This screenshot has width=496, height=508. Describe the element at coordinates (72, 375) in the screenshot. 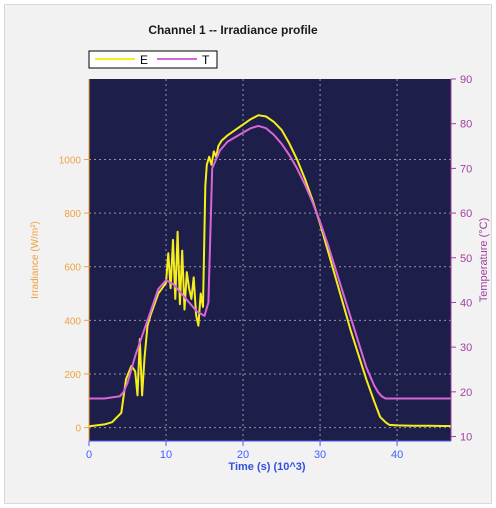

I see `y-left-tick-label: 200` at that location.